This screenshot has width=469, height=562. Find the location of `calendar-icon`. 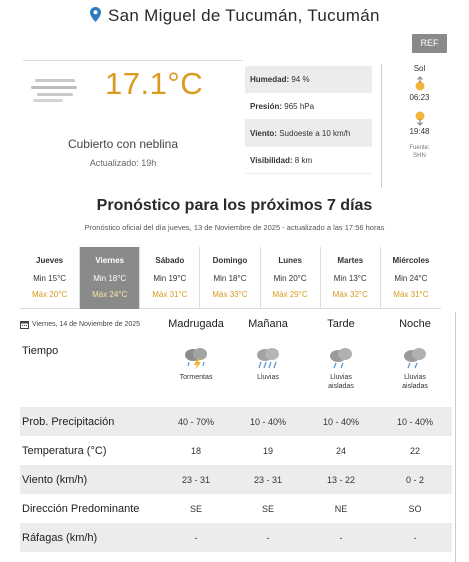

calendar-icon is located at coordinates (24, 324).